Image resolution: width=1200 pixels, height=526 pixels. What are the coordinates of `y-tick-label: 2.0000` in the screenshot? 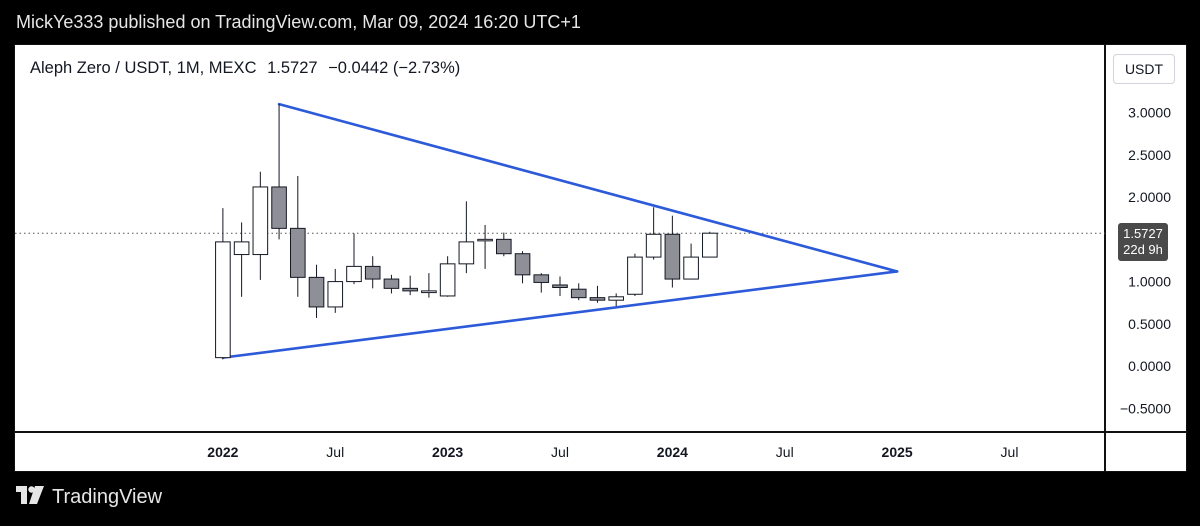 It's located at (1149, 197).